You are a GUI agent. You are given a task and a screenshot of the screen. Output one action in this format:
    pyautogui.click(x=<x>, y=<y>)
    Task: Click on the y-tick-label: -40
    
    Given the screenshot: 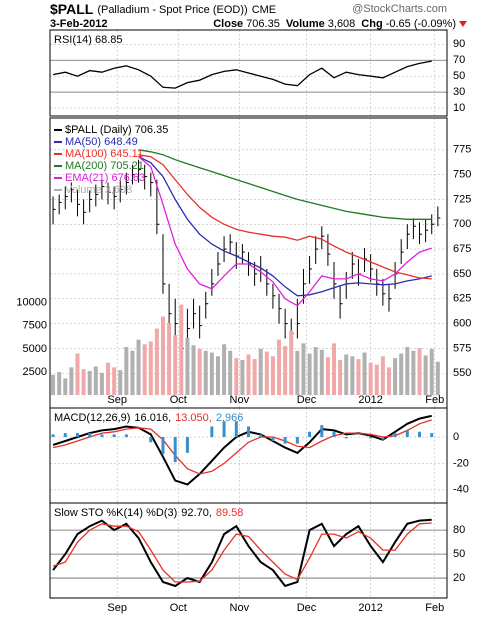 What is the action you would take?
    pyautogui.click(x=461, y=490)
    